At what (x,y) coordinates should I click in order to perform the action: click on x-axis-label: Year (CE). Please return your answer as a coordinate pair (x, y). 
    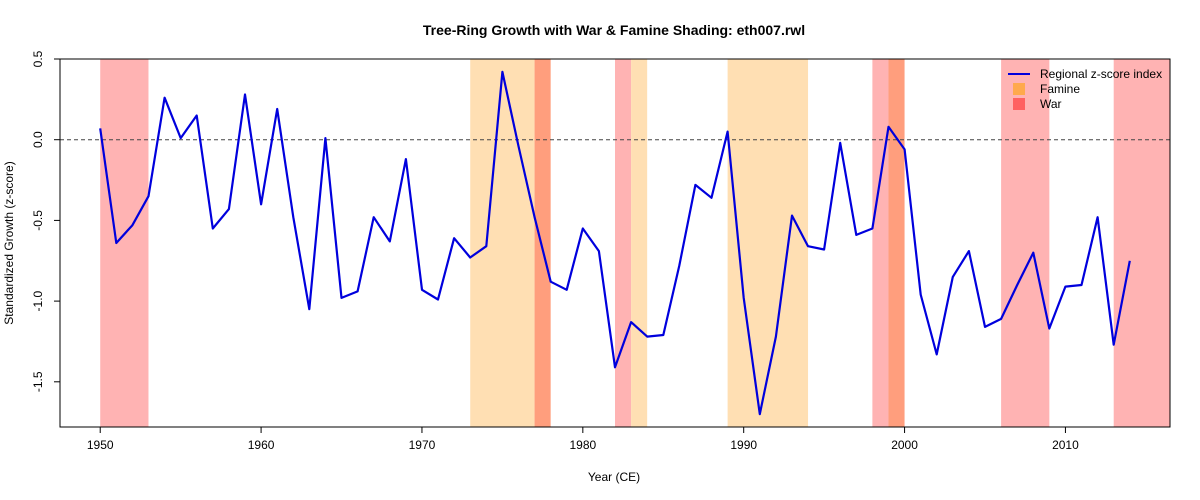
    Looking at the image, I should click on (614, 477).